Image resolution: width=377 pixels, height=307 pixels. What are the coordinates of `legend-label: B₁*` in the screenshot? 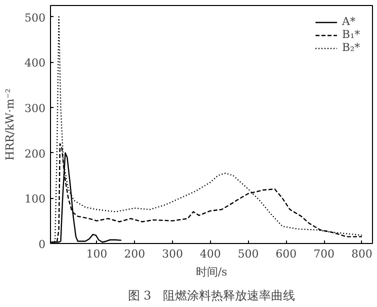 It's located at (351, 34).